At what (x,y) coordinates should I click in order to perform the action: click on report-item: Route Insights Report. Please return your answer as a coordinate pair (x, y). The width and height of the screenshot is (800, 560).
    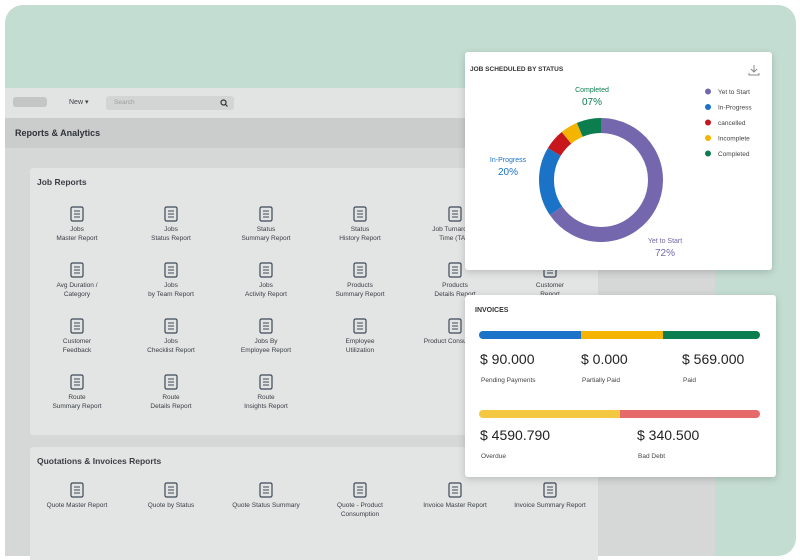
    Looking at the image, I should click on (266, 392).